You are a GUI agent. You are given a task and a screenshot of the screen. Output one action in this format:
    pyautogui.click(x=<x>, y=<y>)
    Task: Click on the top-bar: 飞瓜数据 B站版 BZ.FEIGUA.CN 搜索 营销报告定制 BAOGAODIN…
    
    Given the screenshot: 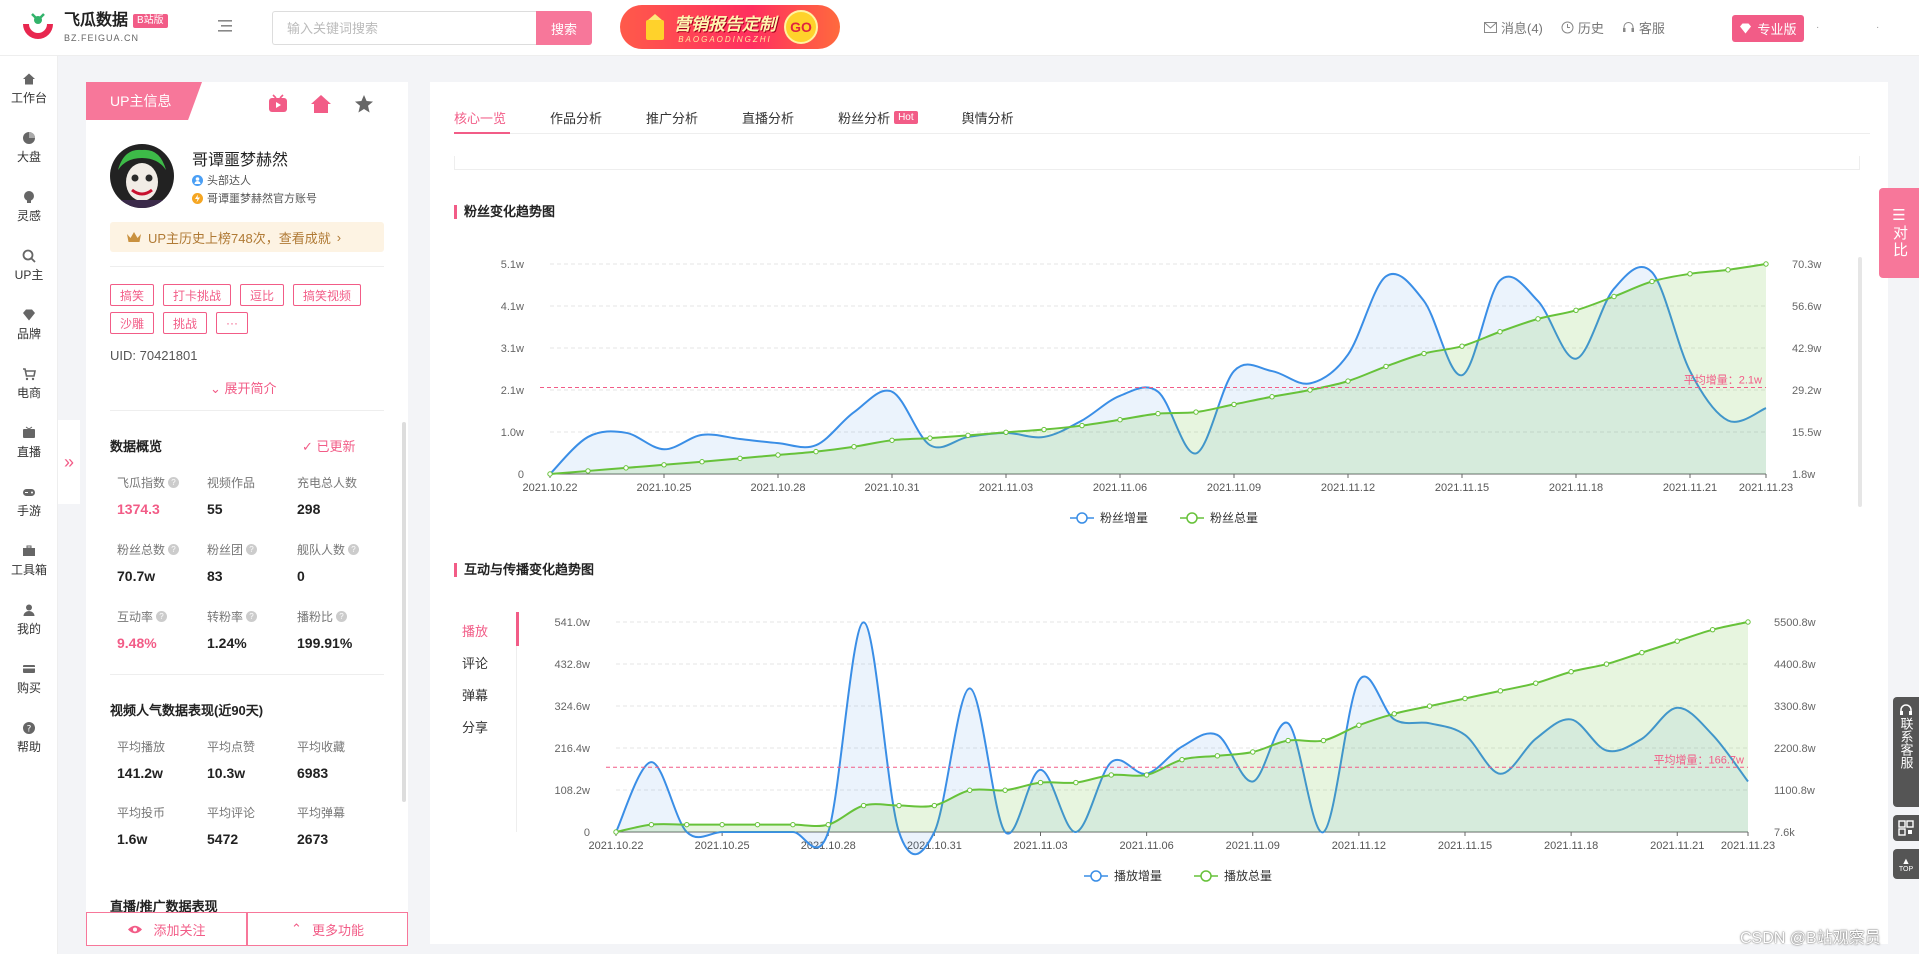 What is the action you would take?
    pyautogui.click(x=959, y=28)
    